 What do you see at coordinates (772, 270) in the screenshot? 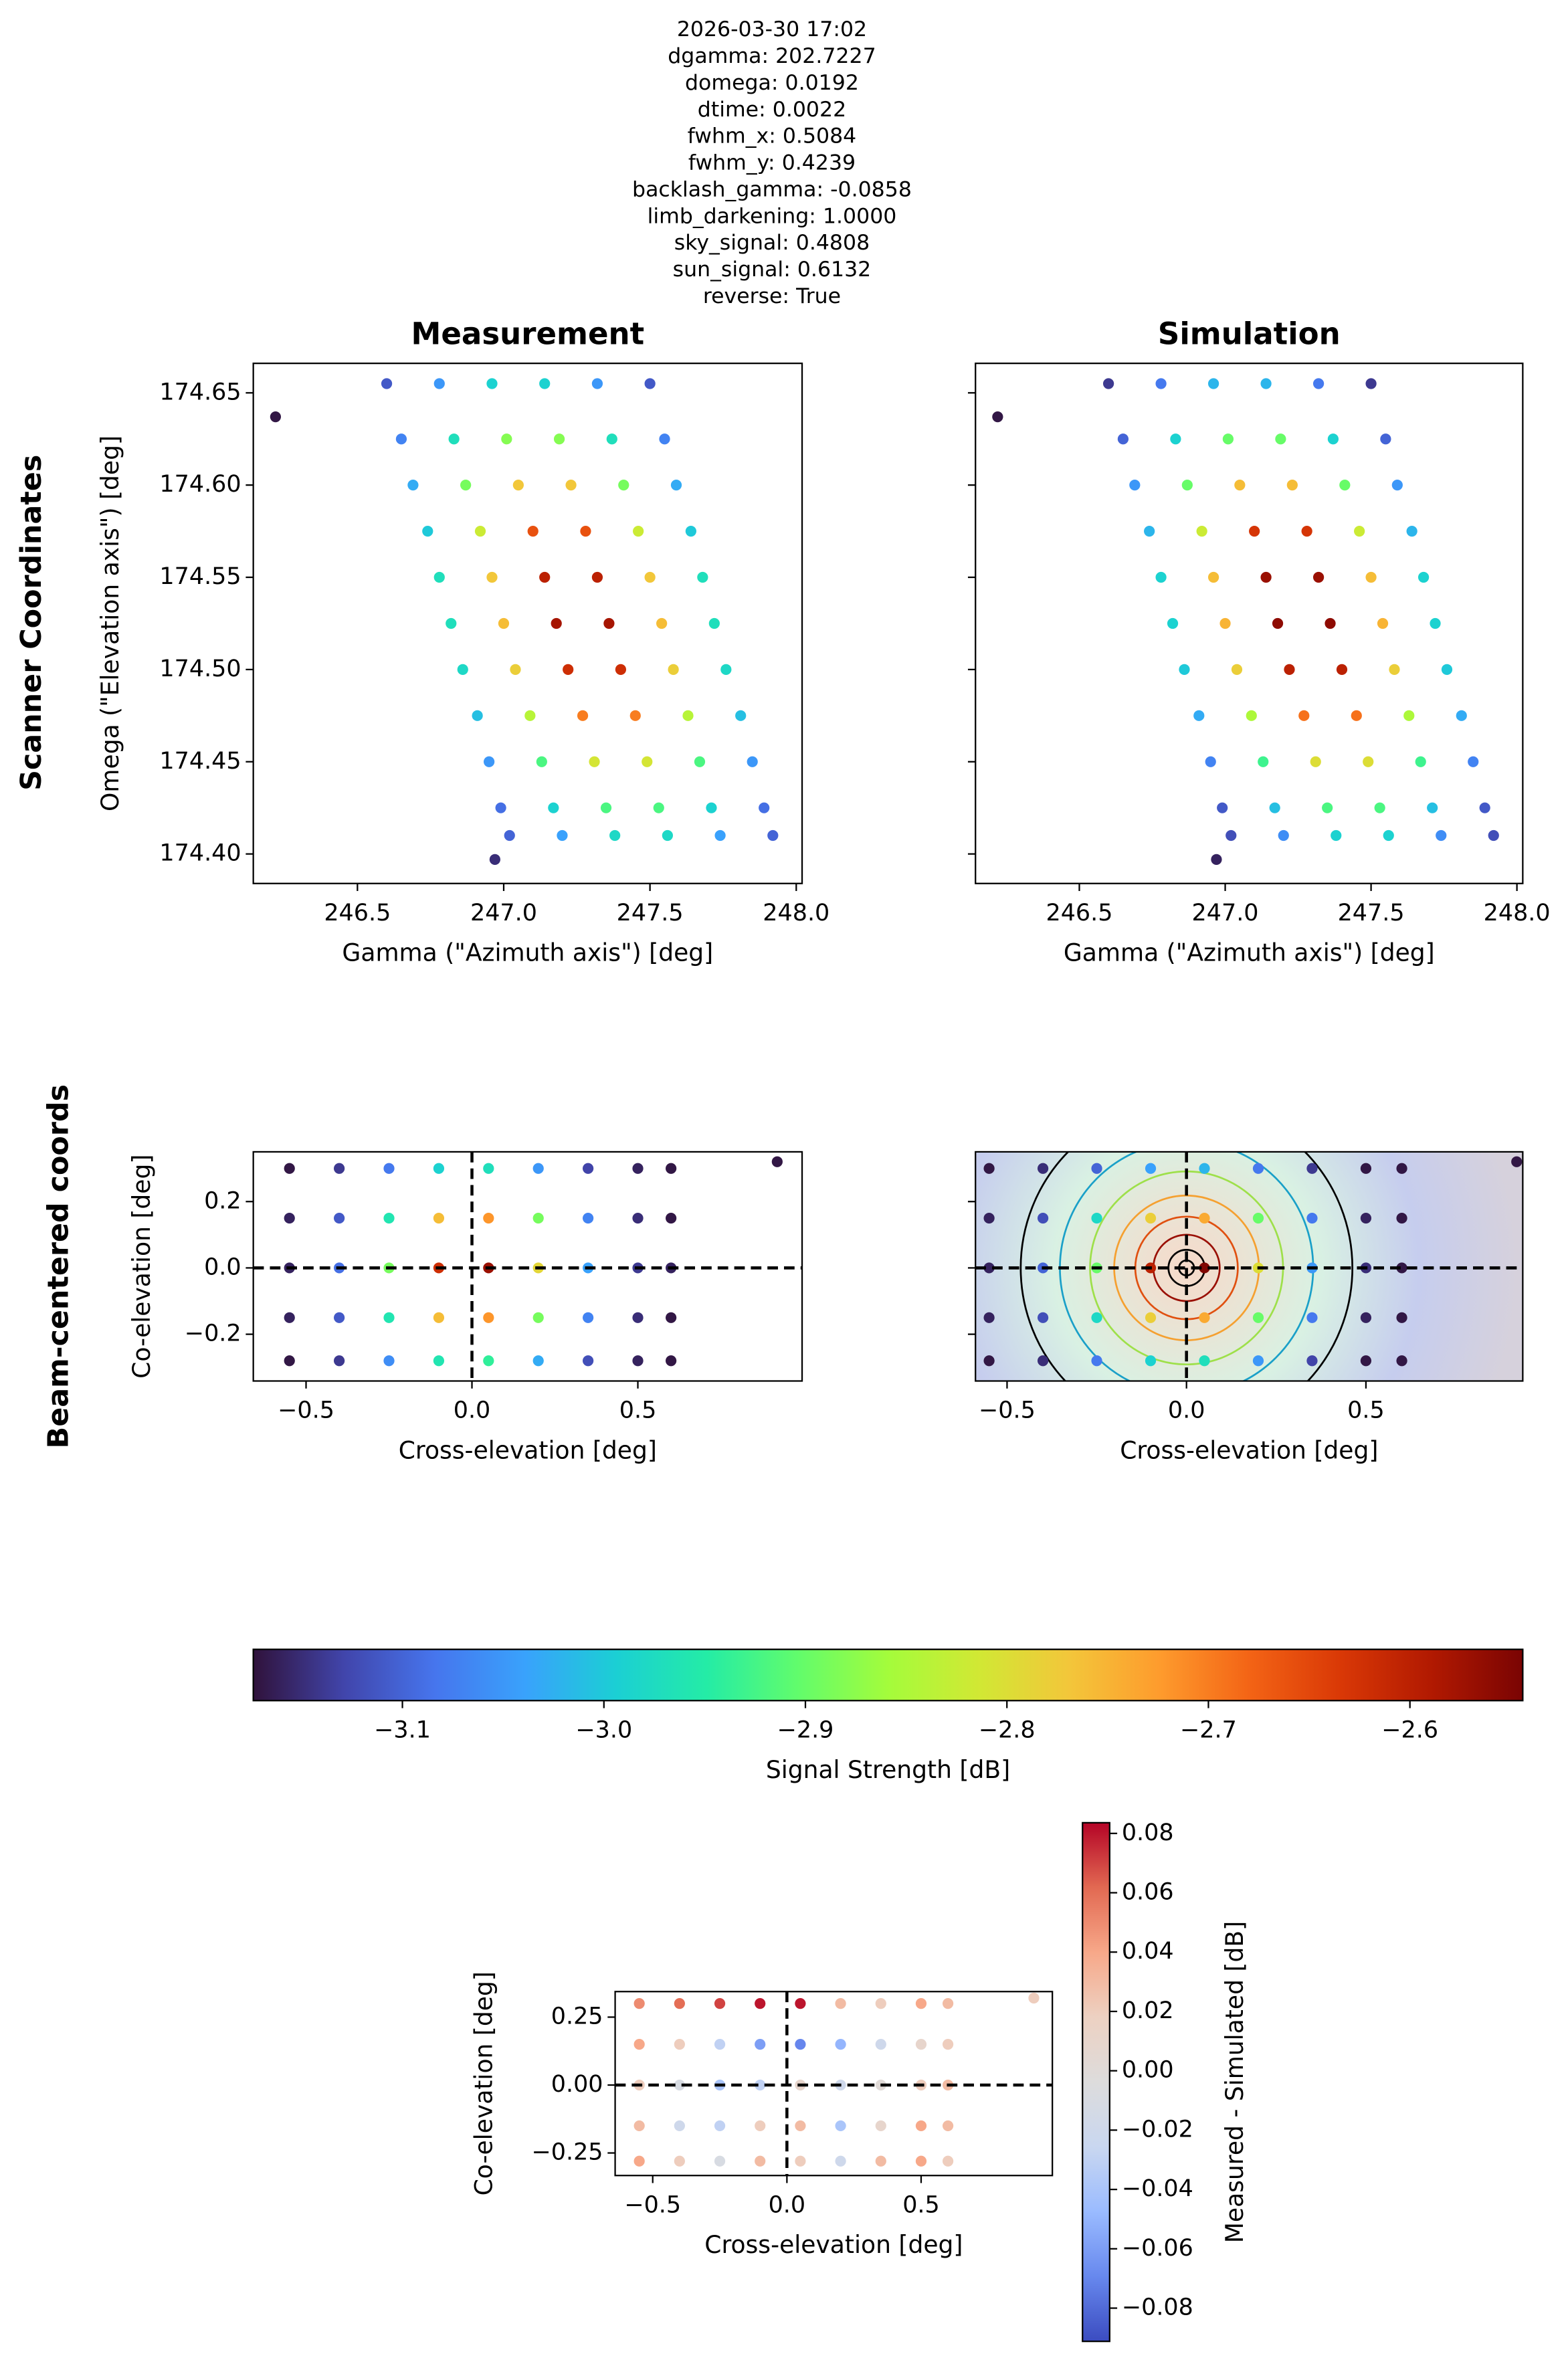
I see `header-line: sun_signal: 0.6132` at bounding box center [772, 270].